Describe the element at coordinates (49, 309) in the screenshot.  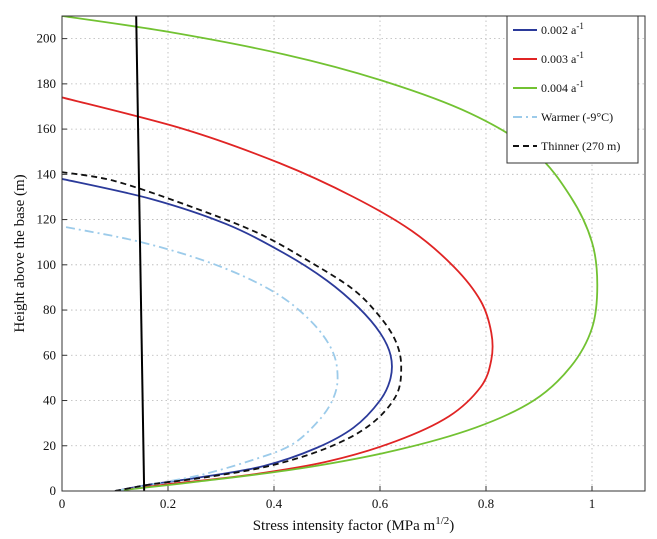
I see `y-tick-label: 80` at that location.